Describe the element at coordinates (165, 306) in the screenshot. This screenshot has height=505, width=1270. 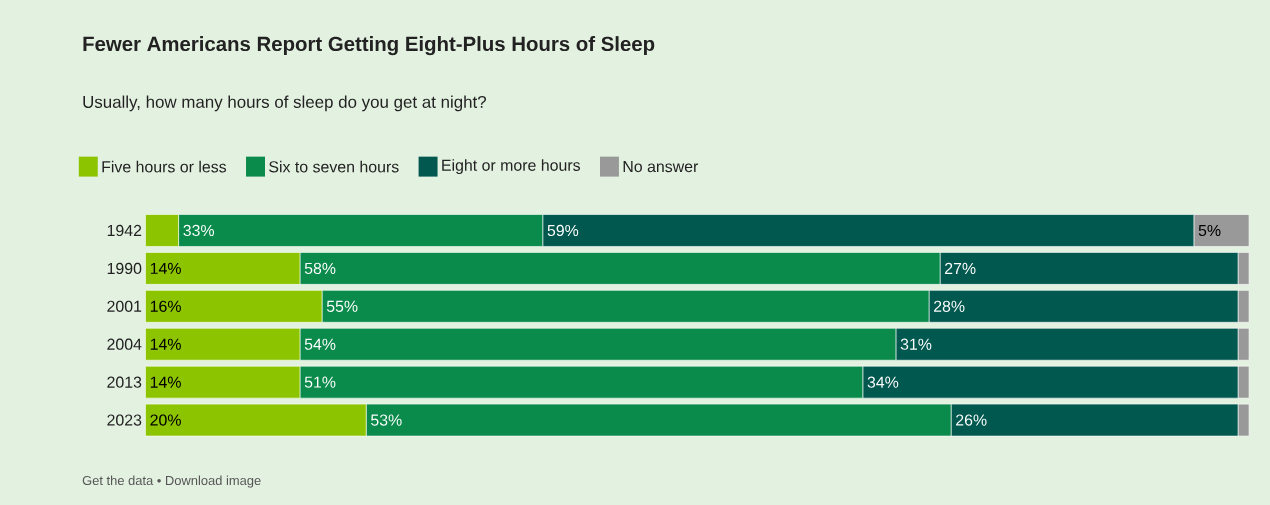
I see `data-label: 16%` at that location.